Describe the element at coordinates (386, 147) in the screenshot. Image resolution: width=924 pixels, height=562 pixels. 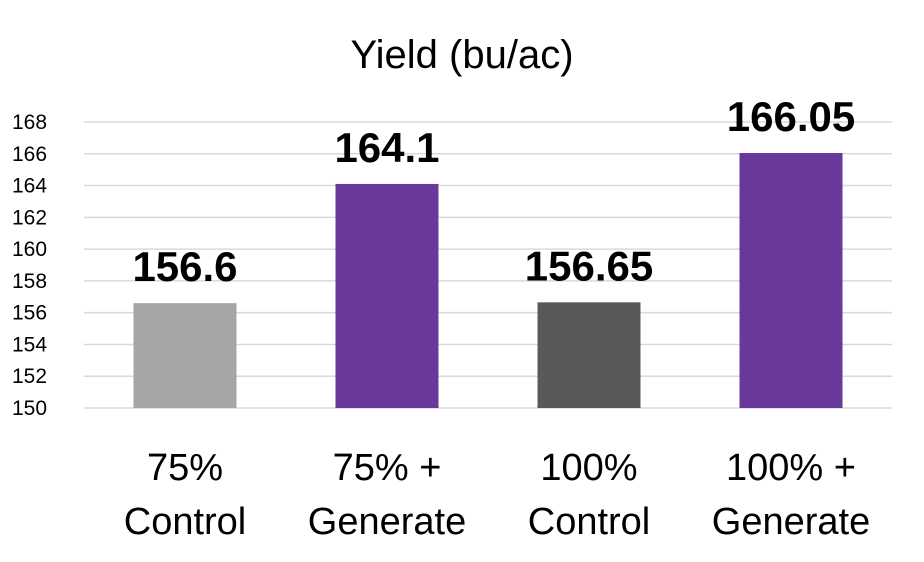
I see `data-label: 164.1` at that location.